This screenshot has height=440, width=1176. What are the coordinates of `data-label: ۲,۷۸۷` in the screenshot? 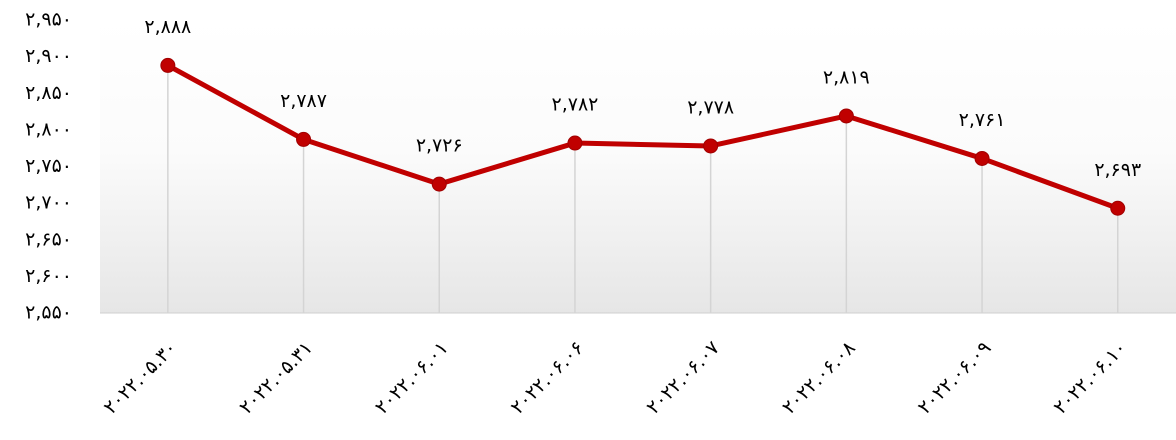 It's located at (303, 101).